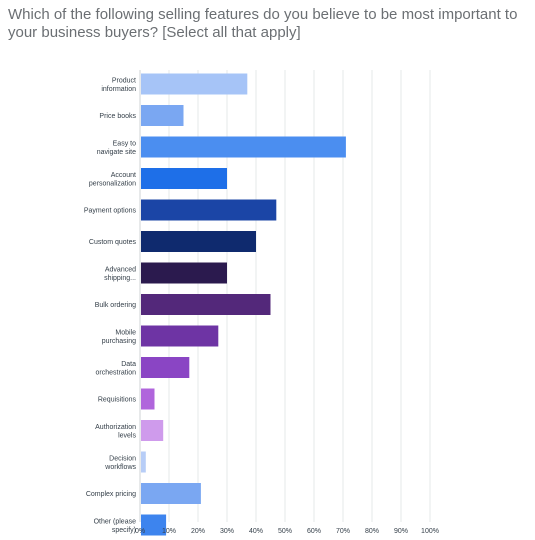 The image size is (535, 540). Describe the element at coordinates (256, 531) in the screenshot. I see `x-tick-label: 40%` at that location.